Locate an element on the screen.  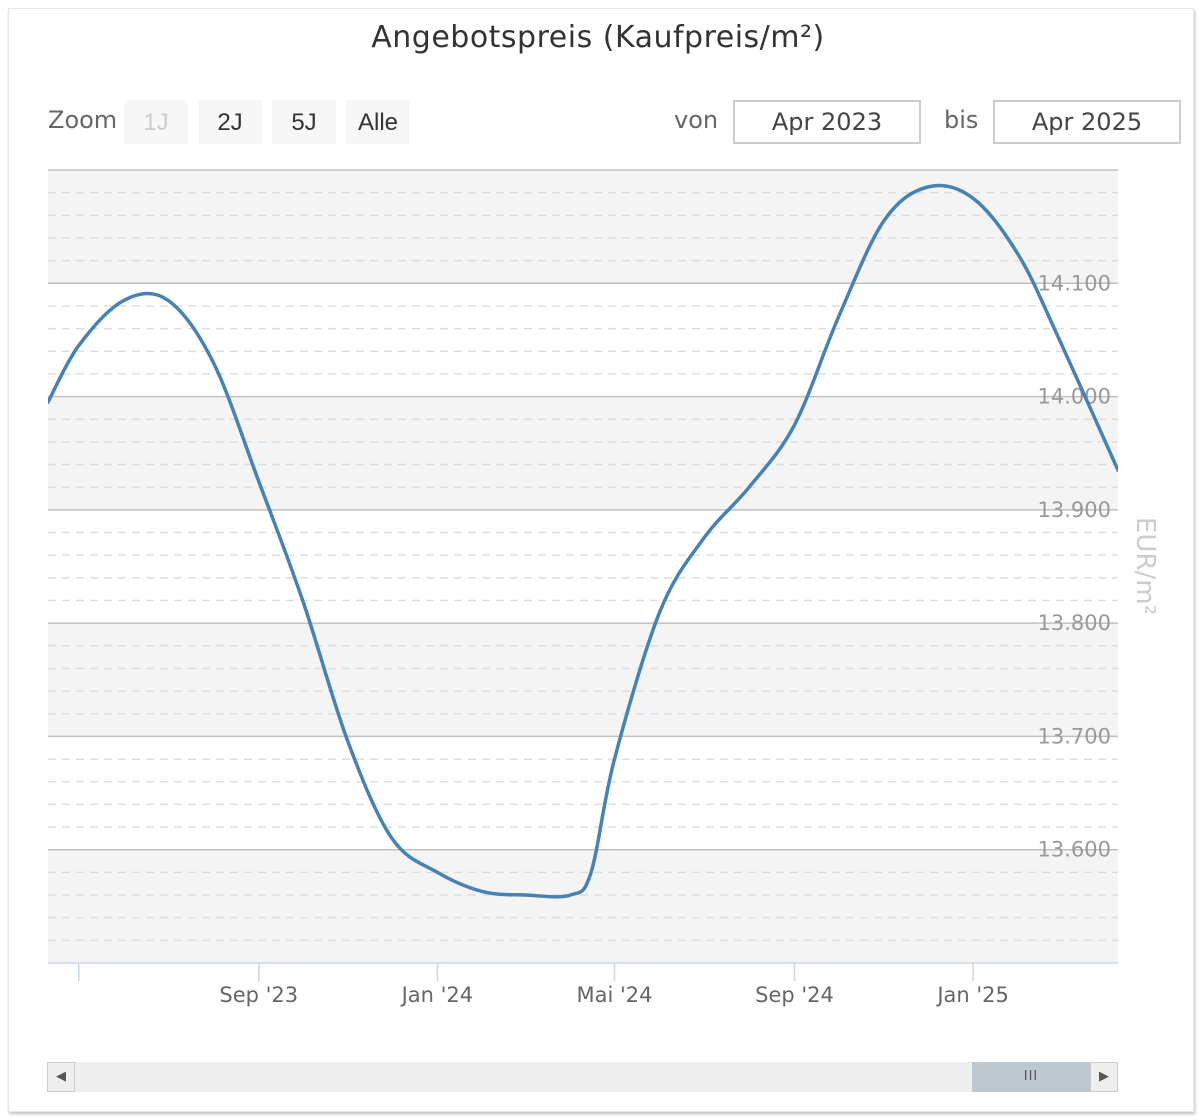
zoom-label: Zoom is located at coordinates (83, 120).